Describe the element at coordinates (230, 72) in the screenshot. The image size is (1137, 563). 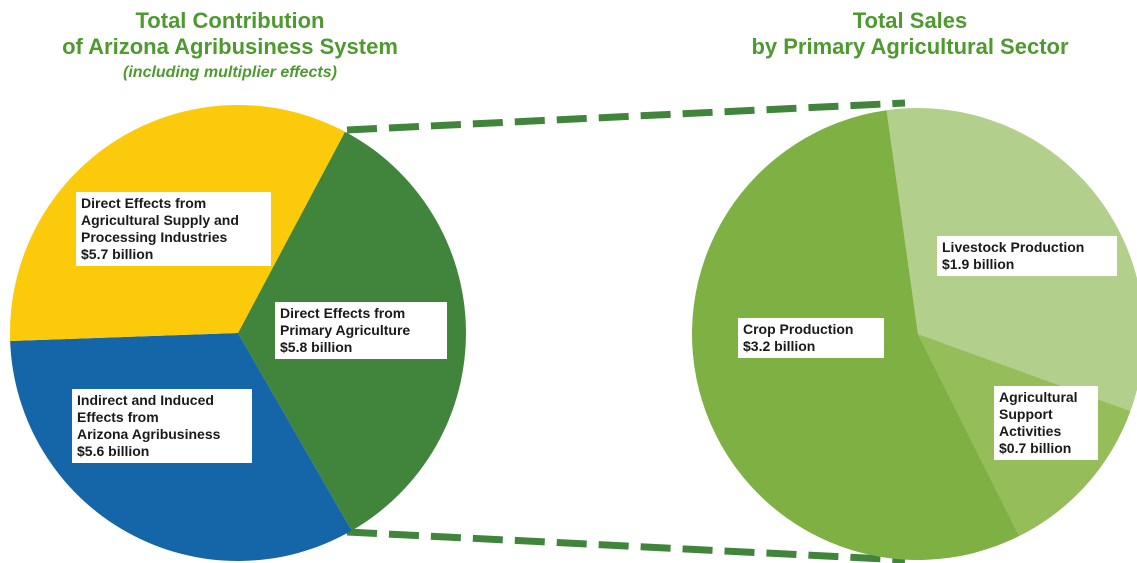
I see `left-chart-subtitle: (including multiplier effects)` at that location.